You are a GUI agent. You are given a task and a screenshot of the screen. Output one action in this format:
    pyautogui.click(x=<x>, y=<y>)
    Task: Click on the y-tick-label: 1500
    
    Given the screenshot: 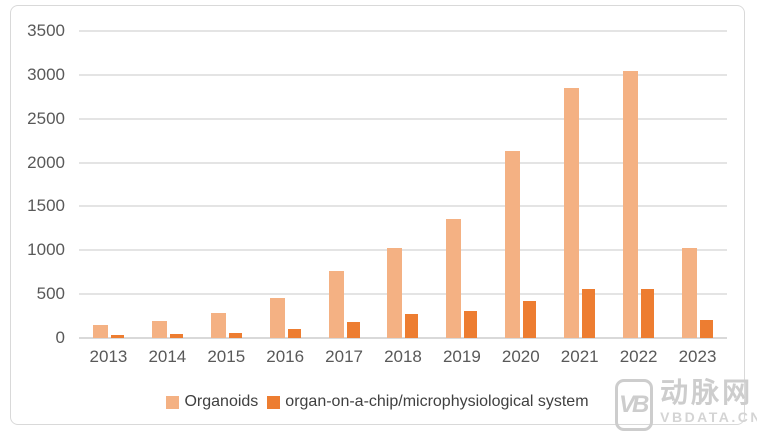 What is the action you would take?
    pyautogui.click(x=46, y=206)
    